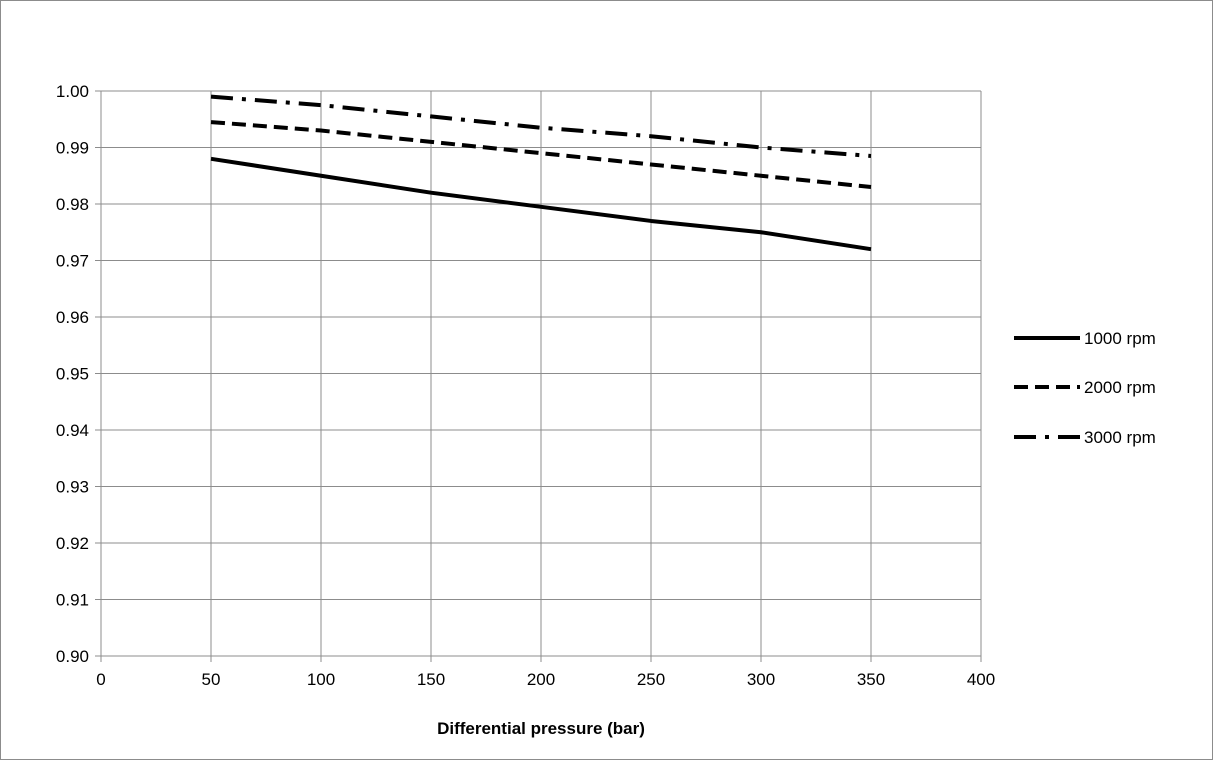 This screenshot has height=761, width=1213. What do you see at coordinates (72, 317) in the screenshot?
I see `y-tick-label: 0.96` at bounding box center [72, 317].